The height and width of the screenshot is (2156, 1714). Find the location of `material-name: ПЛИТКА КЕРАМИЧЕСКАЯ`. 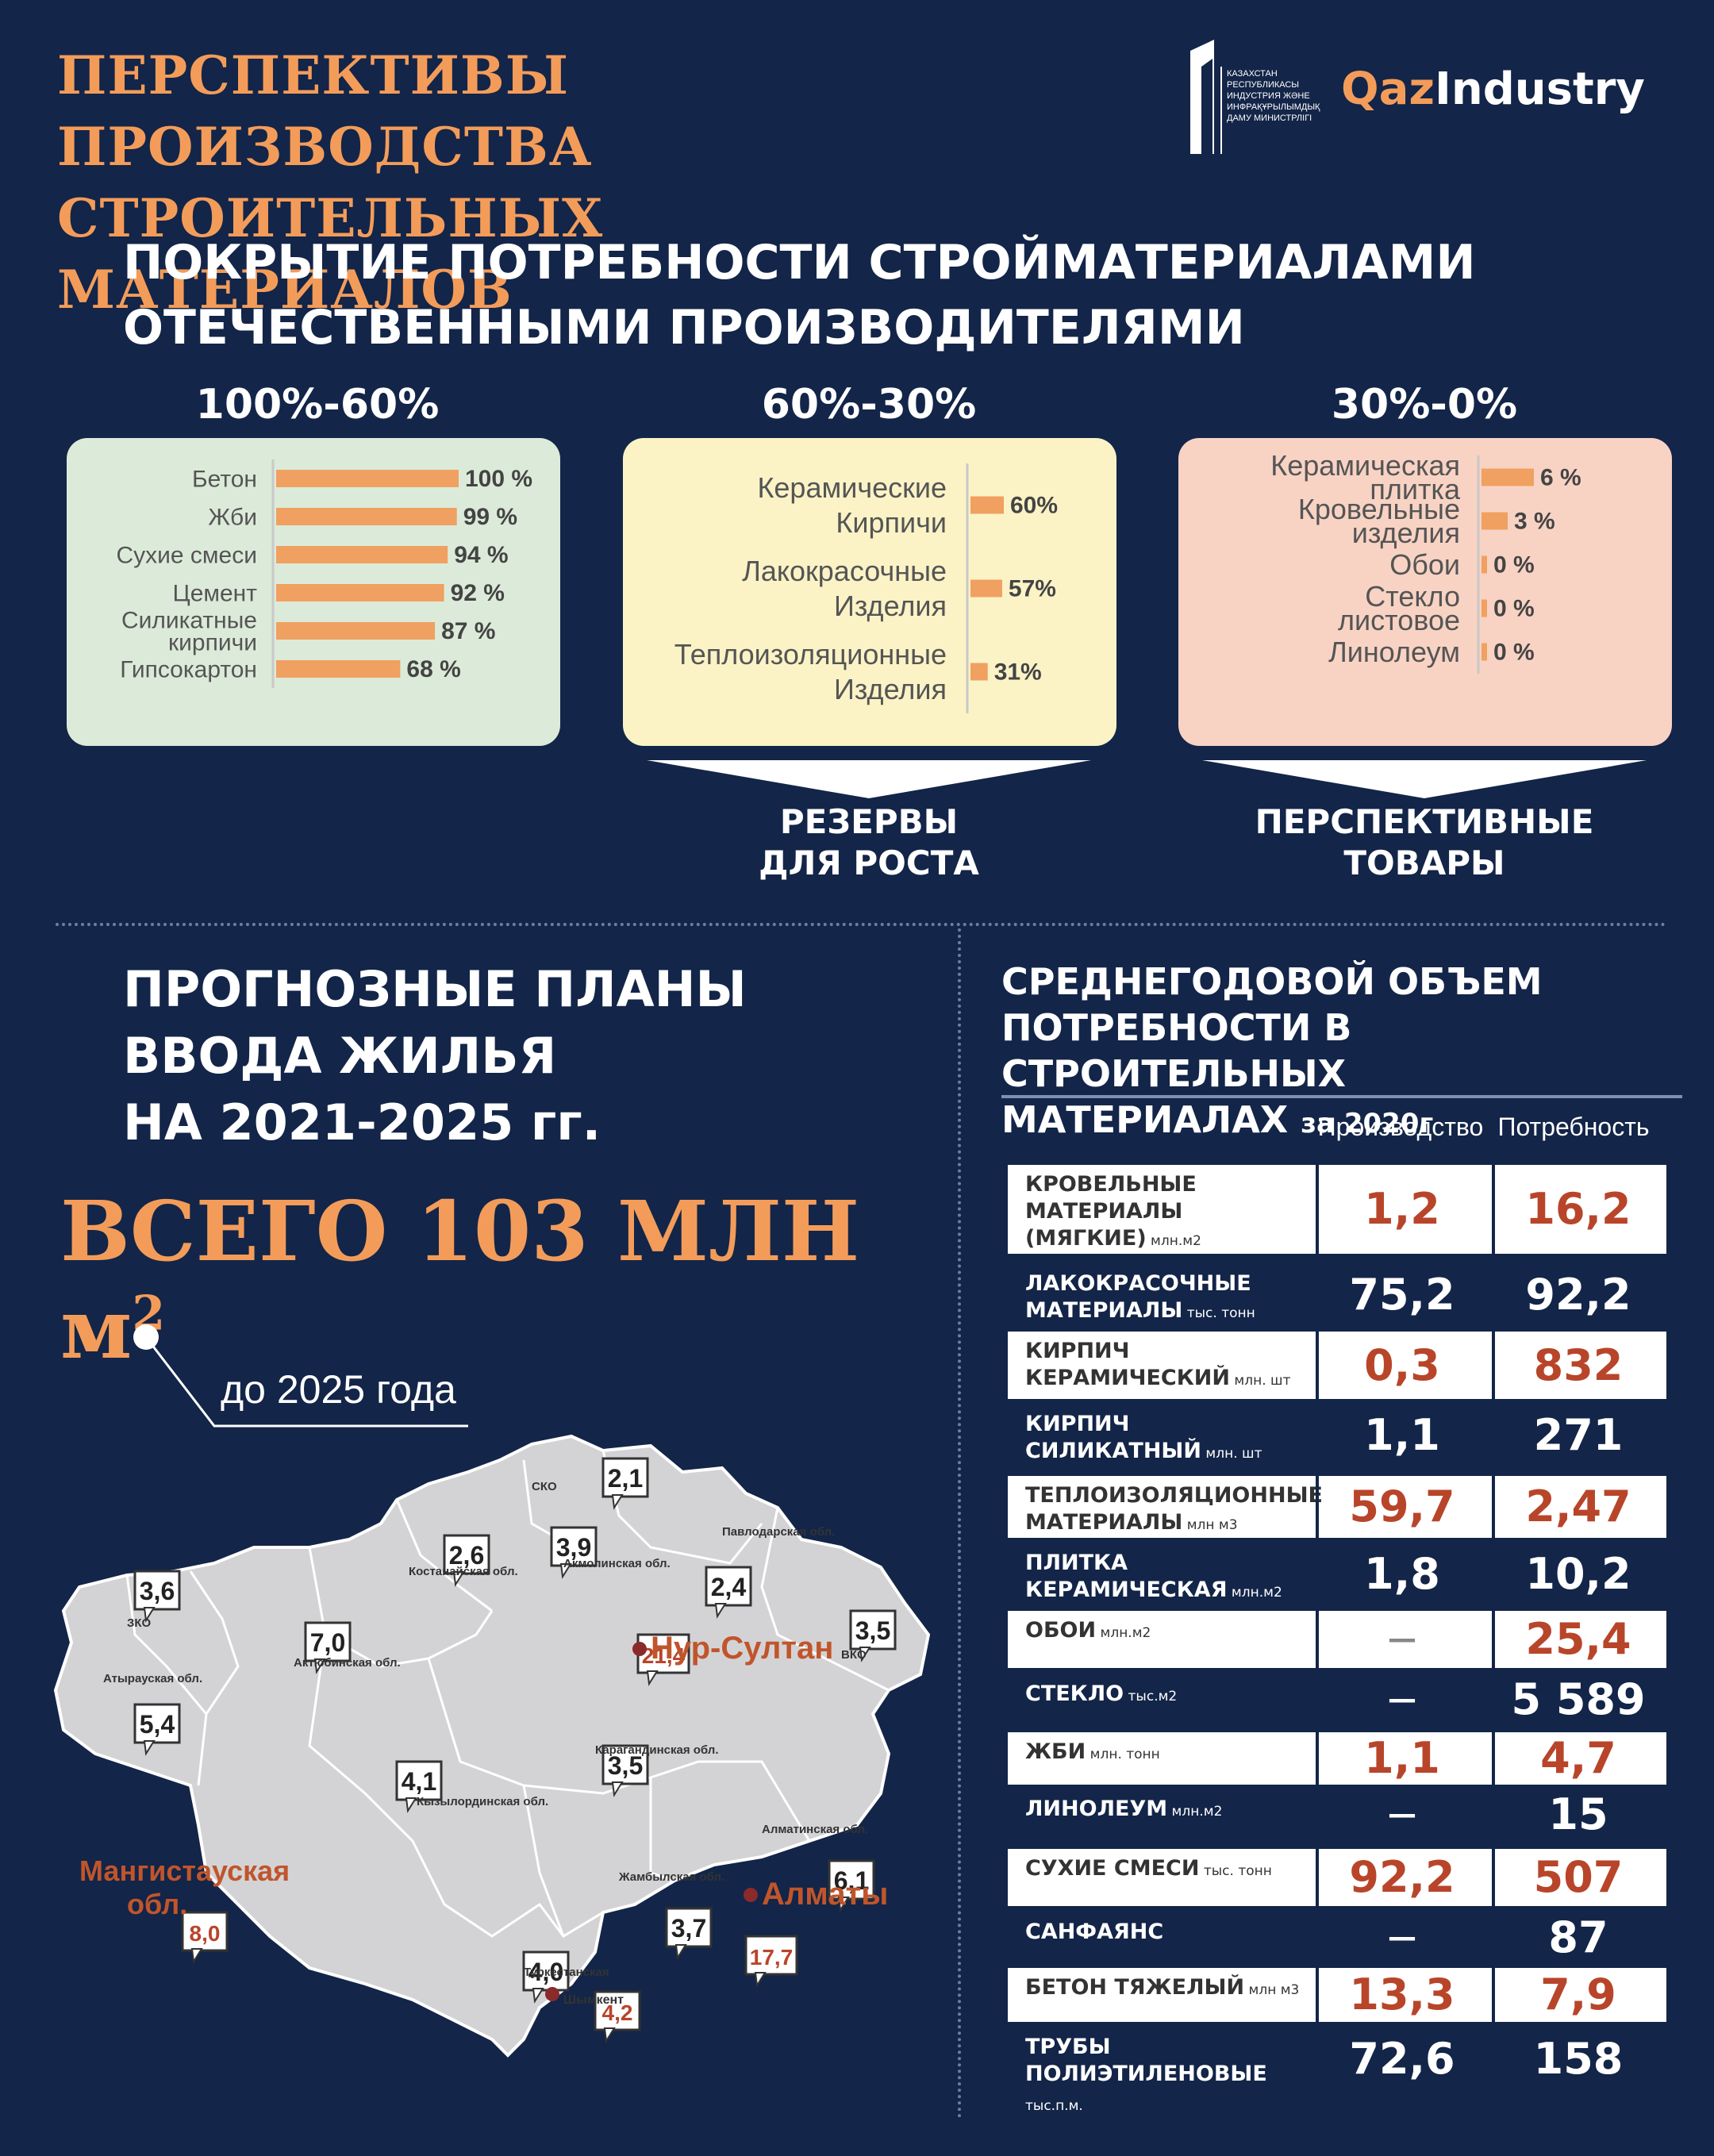

material-name: ПЛИТКА КЕРАМИЧЕСКАЯ is located at coordinates (1126, 1576).